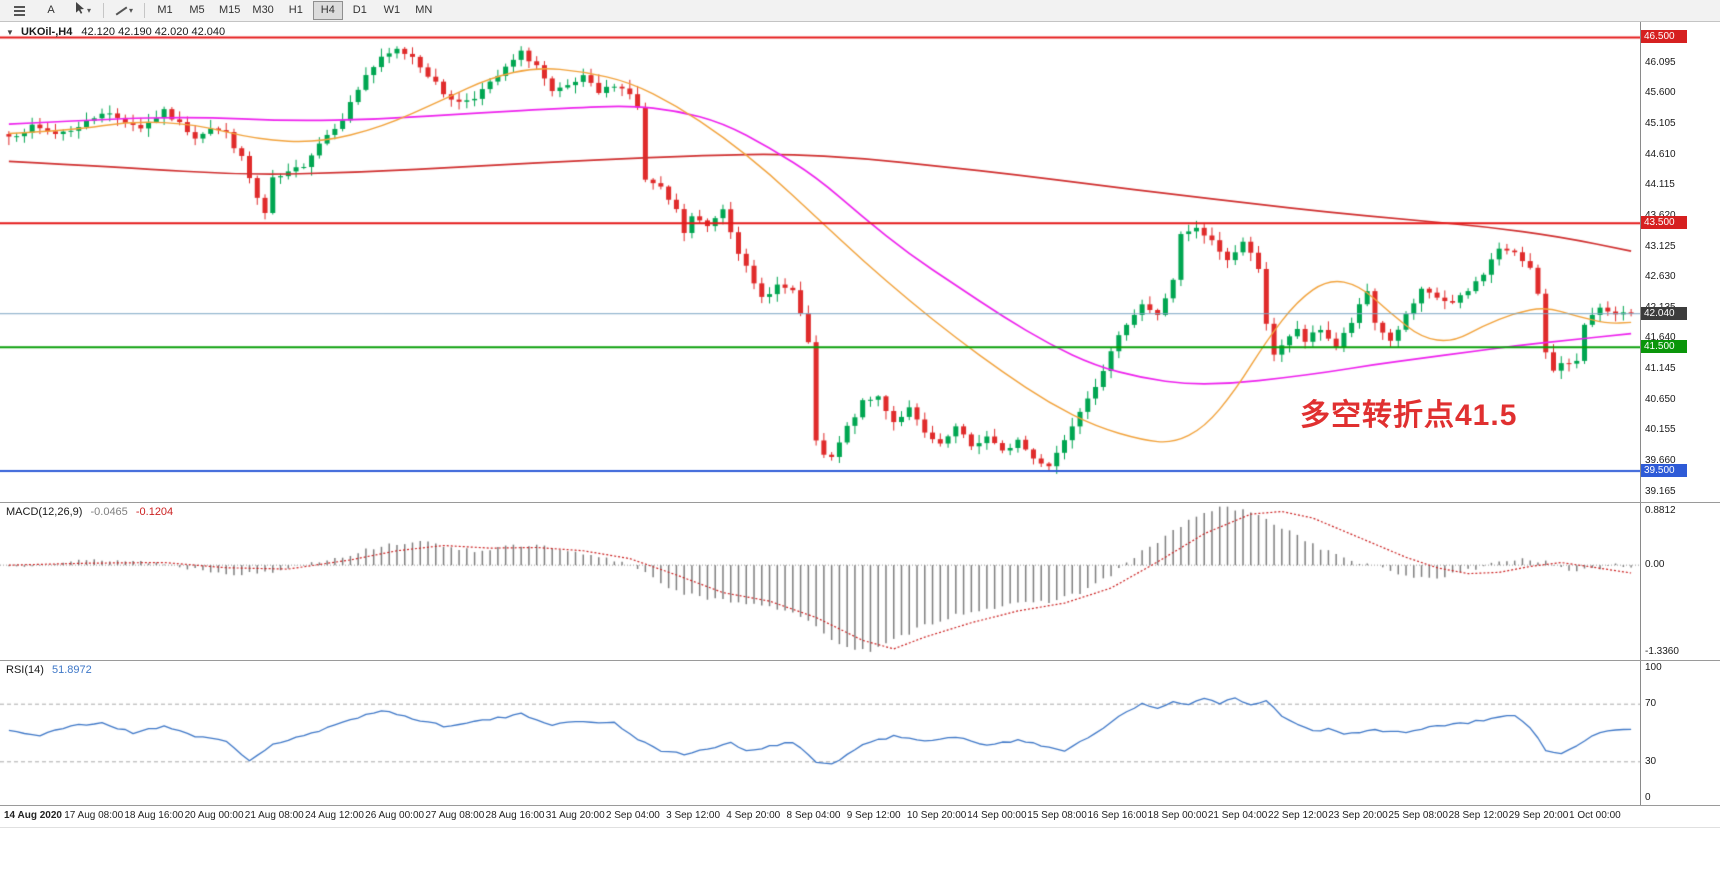 This screenshot has height=887, width=1720. I want to click on price-tag: 46.500, so click(1664, 37).